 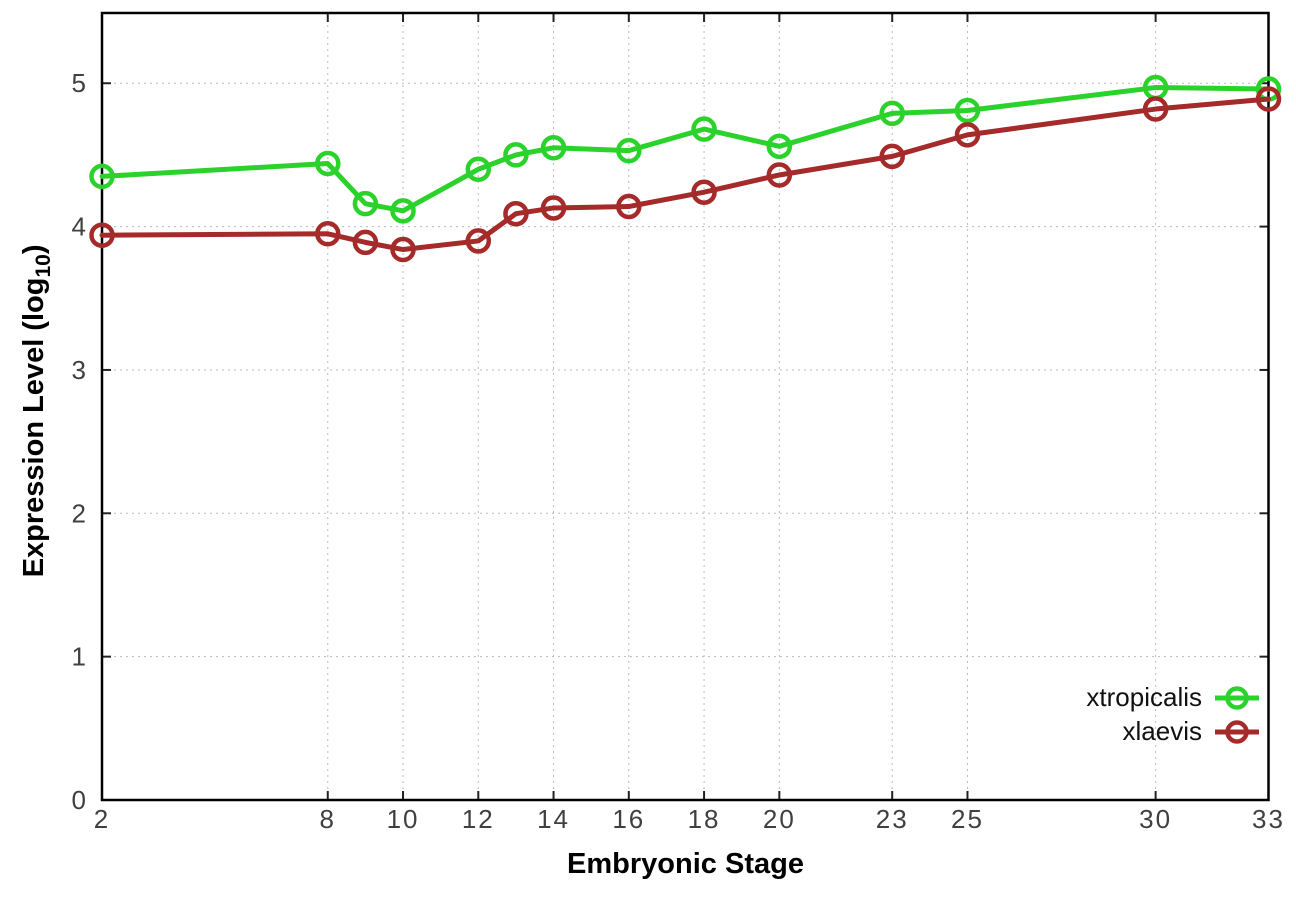 I want to click on y-tick-label: 4, so click(x=80, y=227).